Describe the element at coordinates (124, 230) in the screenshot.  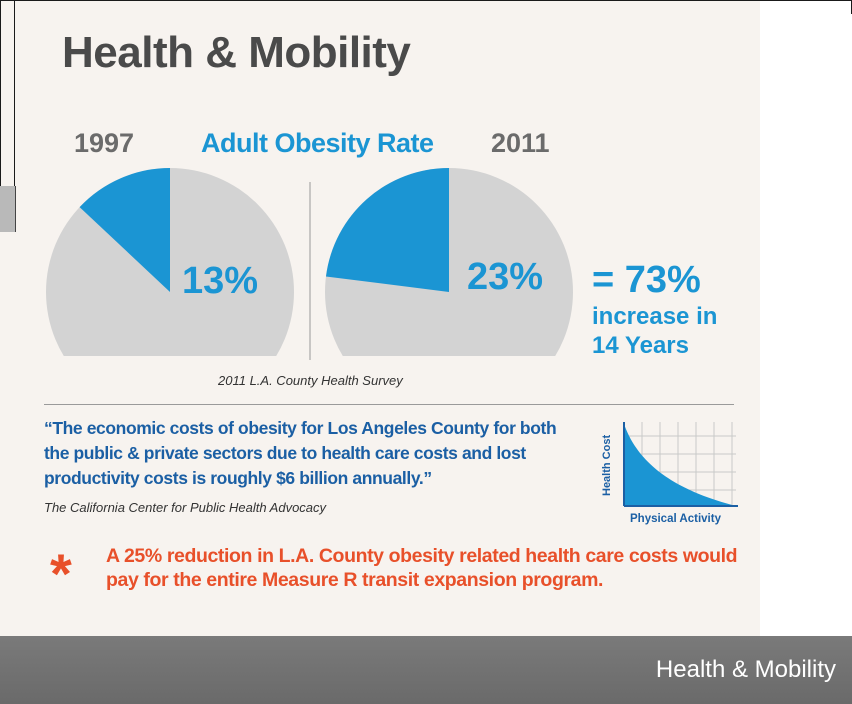
I see `pie-slice-value-1997` at that location.